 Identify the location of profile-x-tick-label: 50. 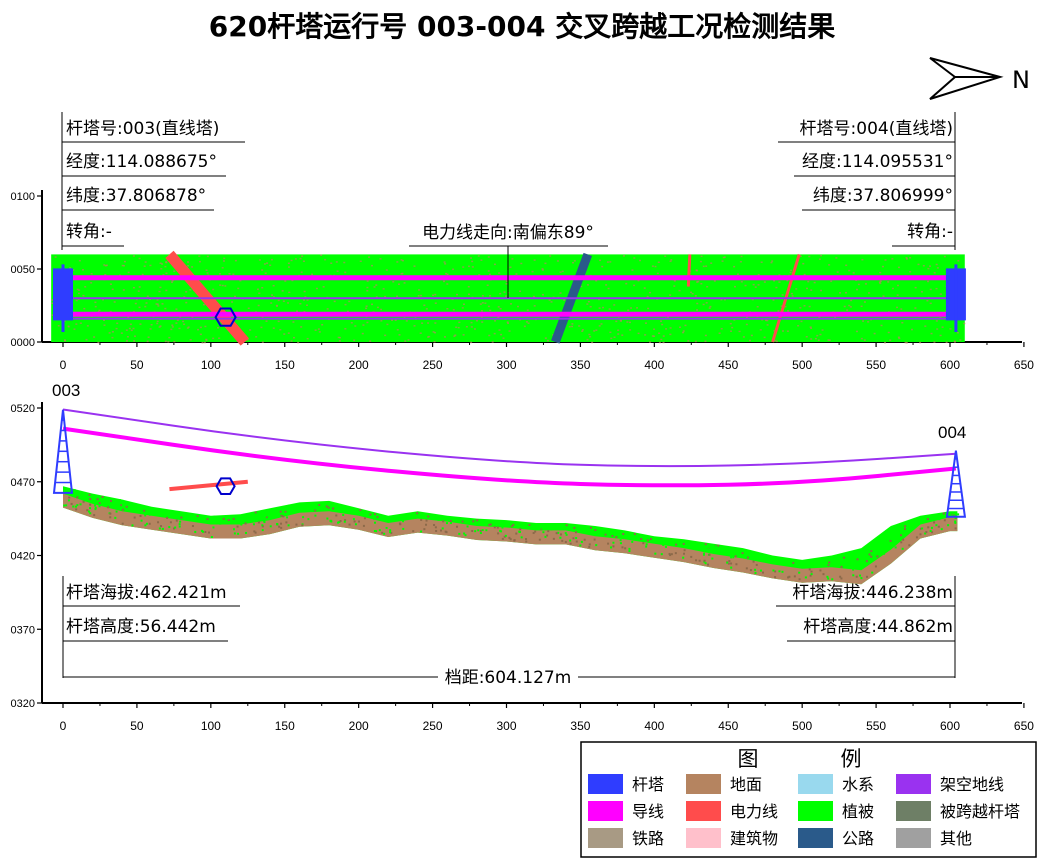
(137, 726).